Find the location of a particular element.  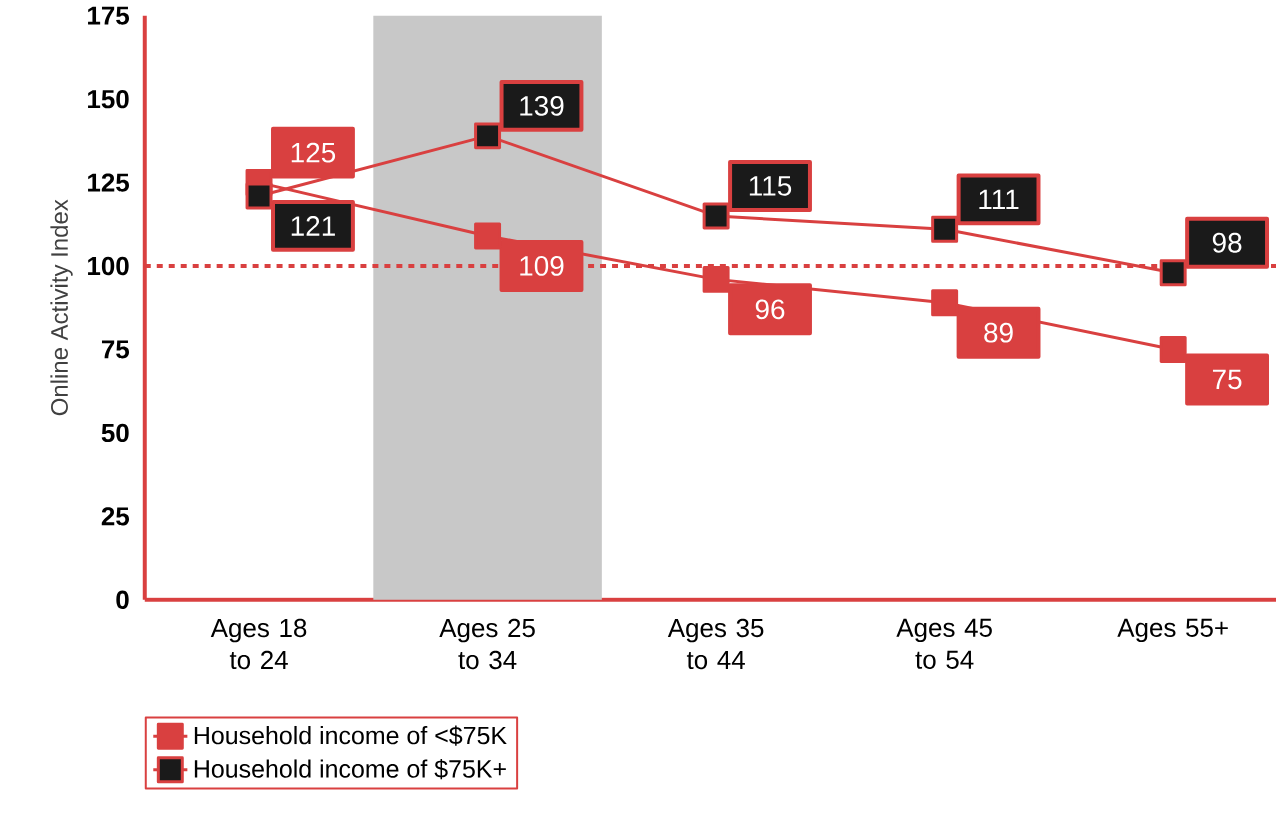

y-axis-title: Online Activity Index is located at coordinates (61, 307).